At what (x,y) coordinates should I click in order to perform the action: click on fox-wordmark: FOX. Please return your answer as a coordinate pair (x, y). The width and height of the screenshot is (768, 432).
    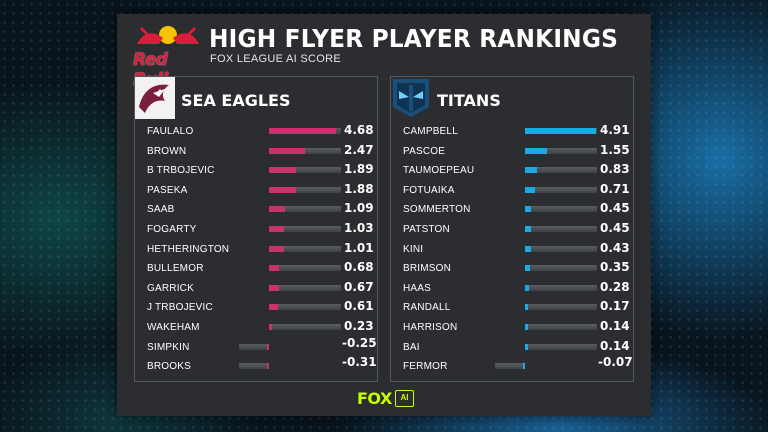
    Looking at the image, I should click on (374, 398).